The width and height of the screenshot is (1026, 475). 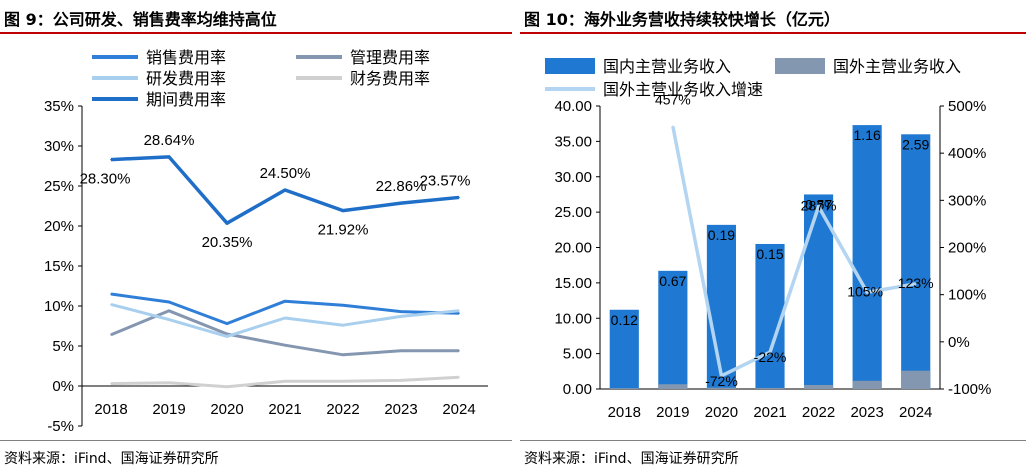 What do you see at coordinates (227, 242) in the screenshot?
I see `data-label: 20.35%` at bounding box center [227, 242].